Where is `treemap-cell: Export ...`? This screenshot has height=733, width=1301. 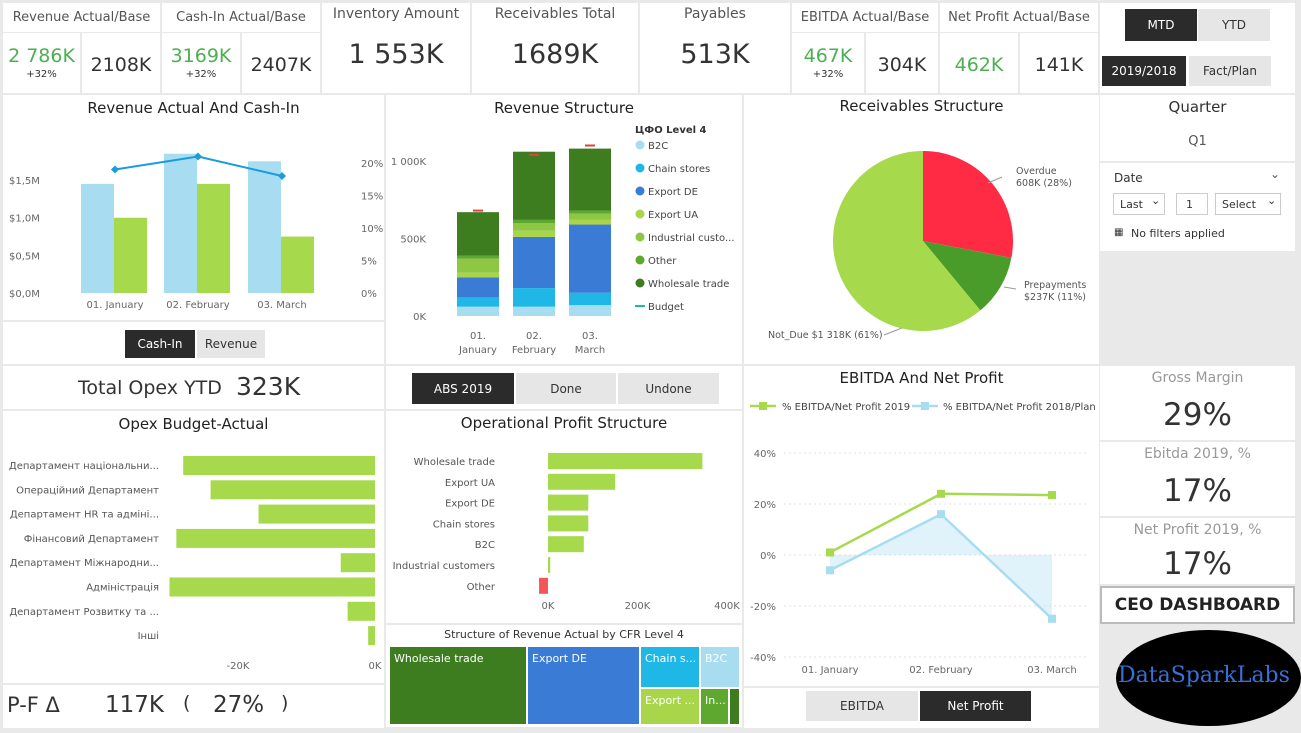 treemap-cell: Export ... is located at coordinates (670, 706).